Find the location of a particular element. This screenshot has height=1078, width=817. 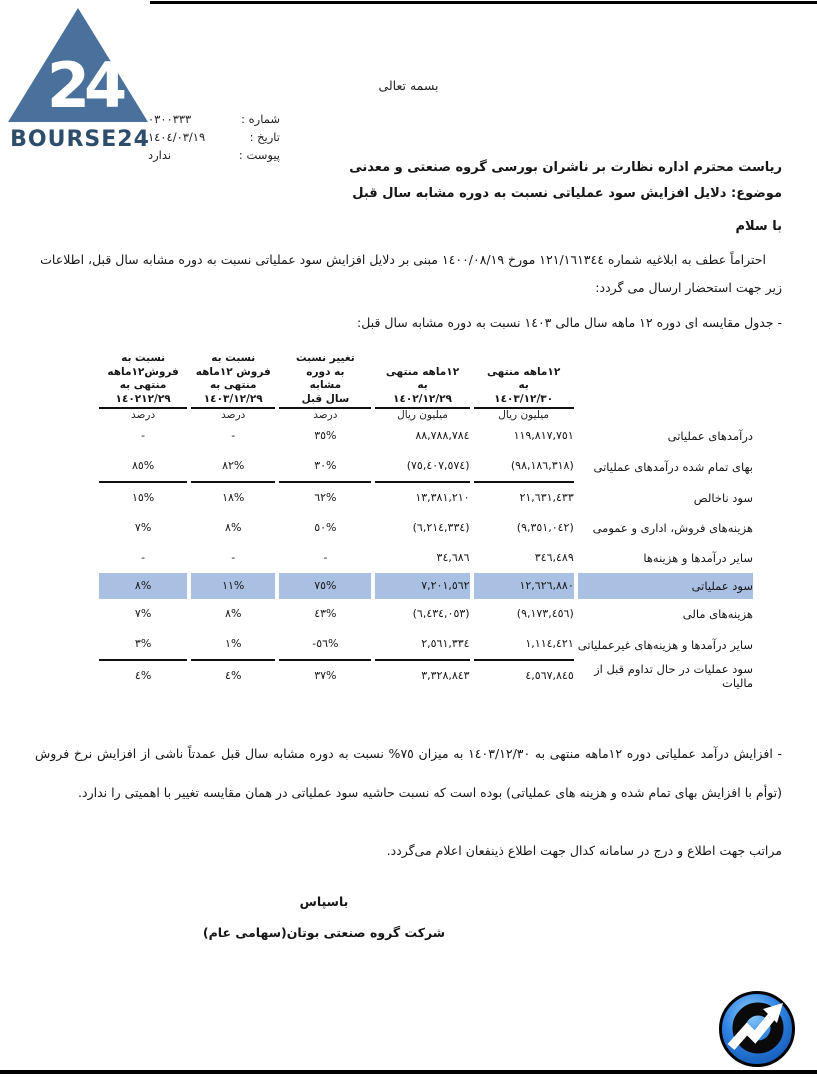

cell-value: (٦,٢١٤,٣٣٤) is located at coordinates (441, 528).